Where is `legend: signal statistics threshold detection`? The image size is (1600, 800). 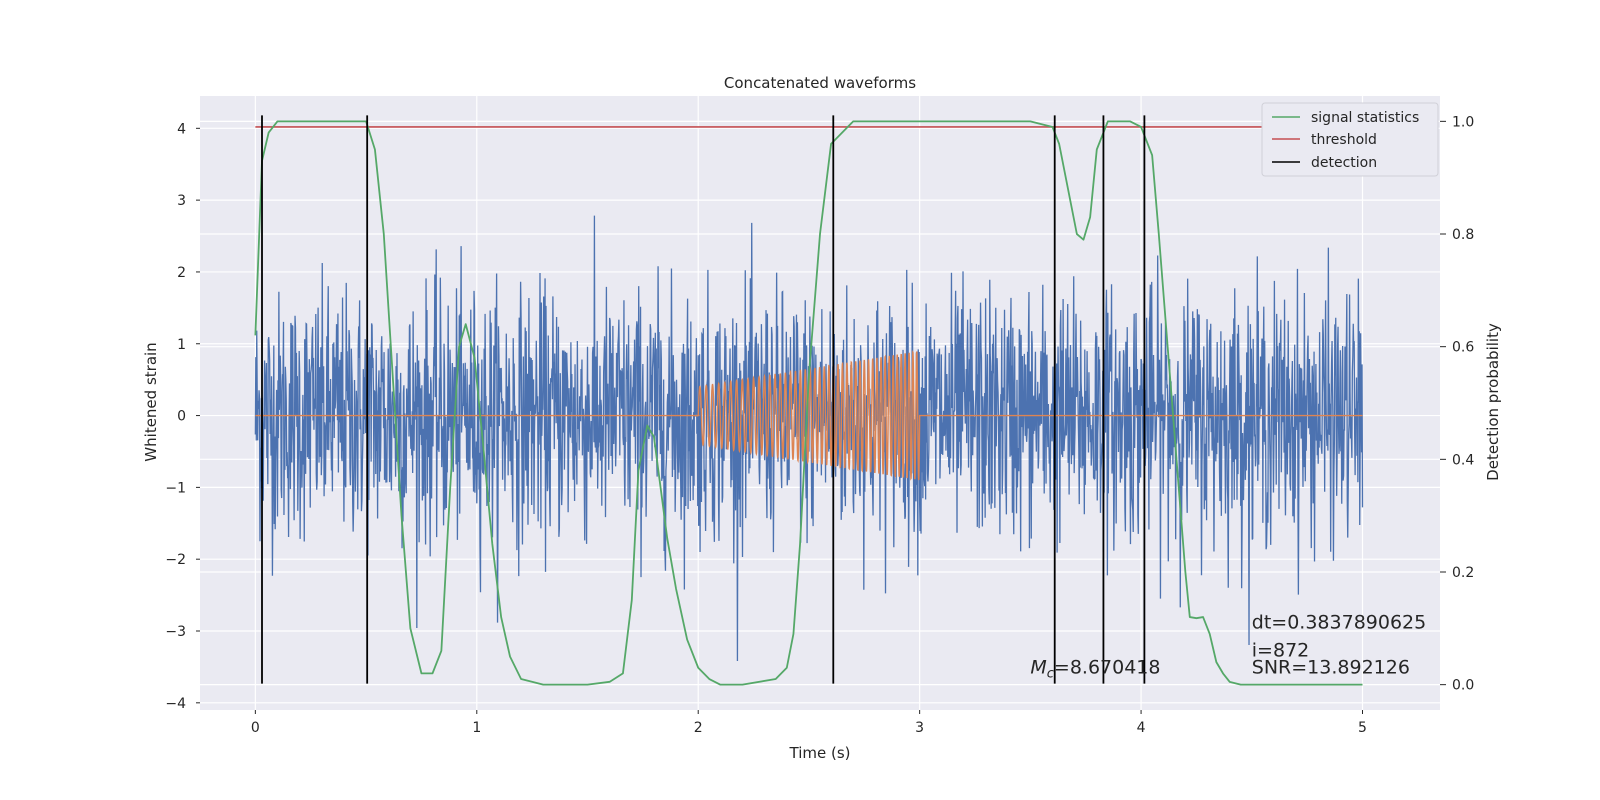 legend: signal statistics threshold detection is located at coordinates (1350, 139).